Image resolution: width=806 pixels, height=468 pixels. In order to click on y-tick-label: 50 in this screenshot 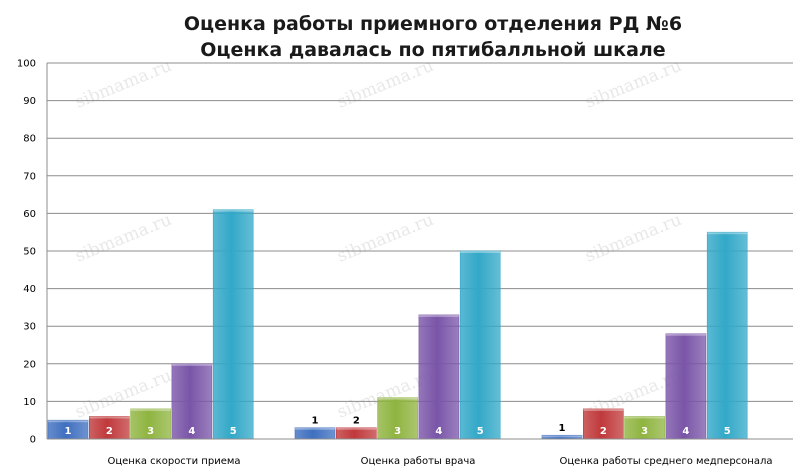, I will do `click(29, 252)`.